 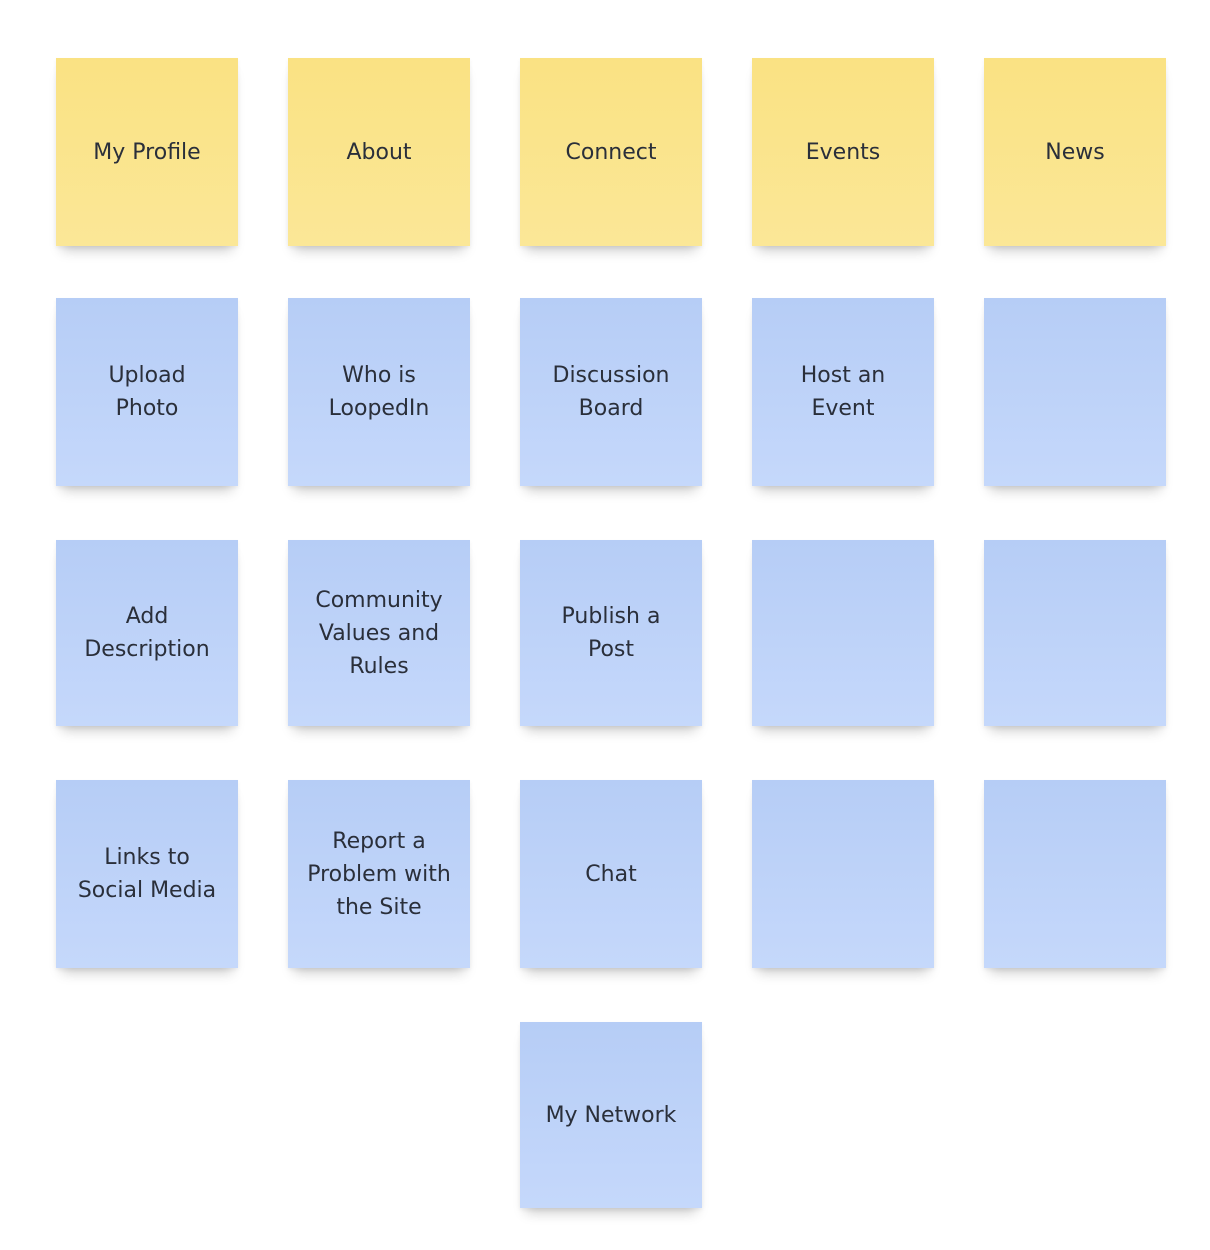 I want to click on note-label: Connect, so click(x=611, y=152).